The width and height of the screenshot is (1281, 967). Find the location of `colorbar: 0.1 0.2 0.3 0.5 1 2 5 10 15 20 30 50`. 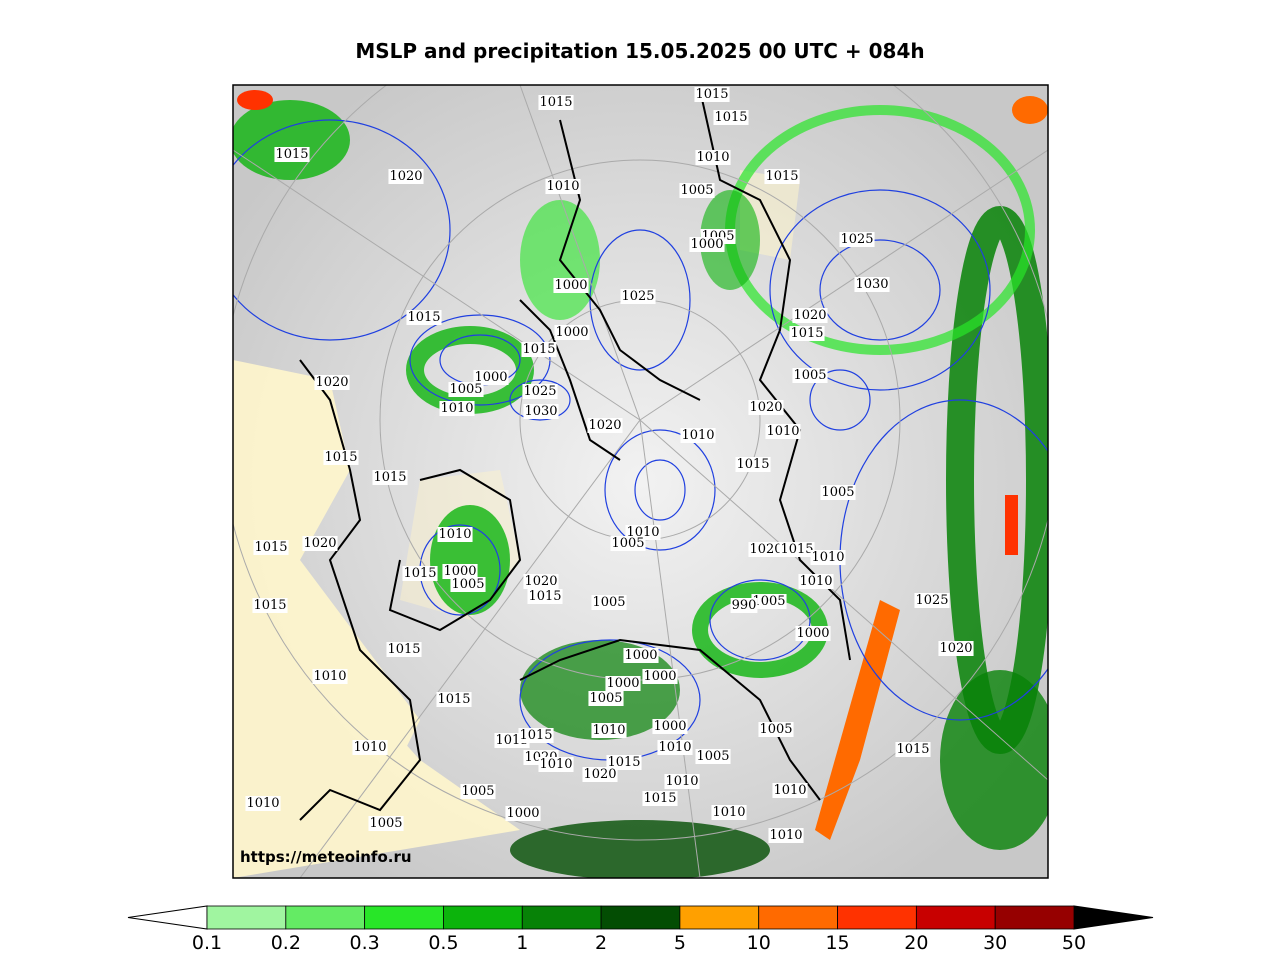

colorbar: 0.1 0.2 0.3 0.5 1 2 5 10 15 20 30 50 is located at coordinates (640, 929).